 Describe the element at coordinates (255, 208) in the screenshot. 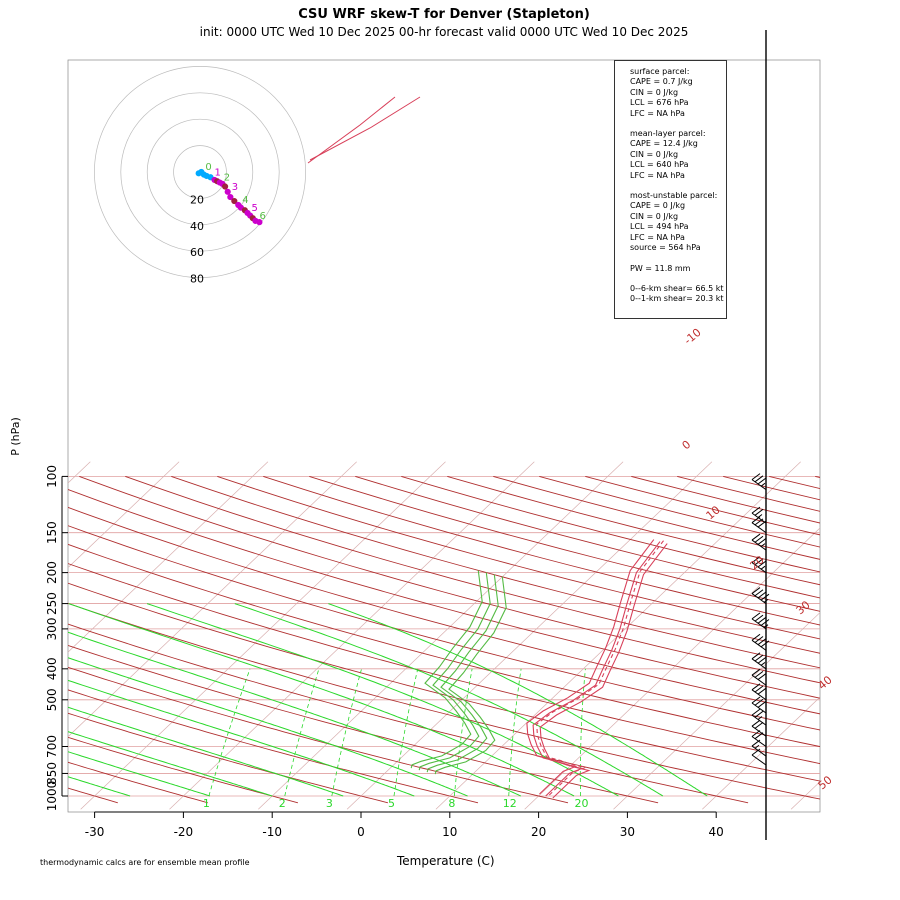

I see `hodograph-height-label: 5` at that location.